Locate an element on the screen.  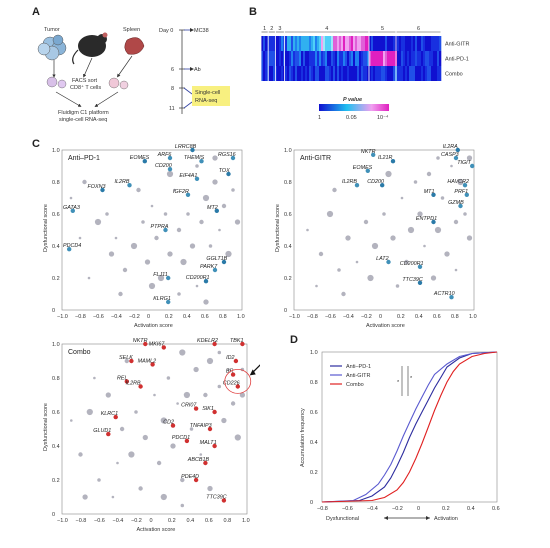
gene-label: KLRC1 is located at coordinates (109, 414).